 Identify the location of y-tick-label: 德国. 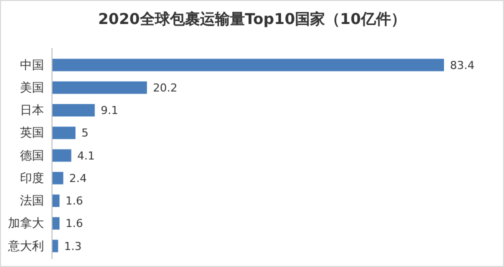
(32, 155).